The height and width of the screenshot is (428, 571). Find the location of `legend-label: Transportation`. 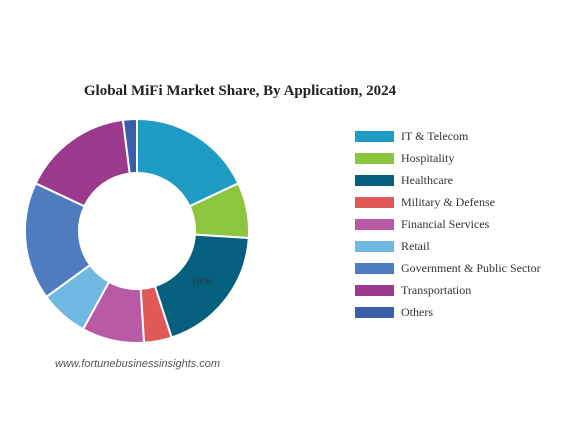

legend-label: Transportation is located at coordinates (436, 289).